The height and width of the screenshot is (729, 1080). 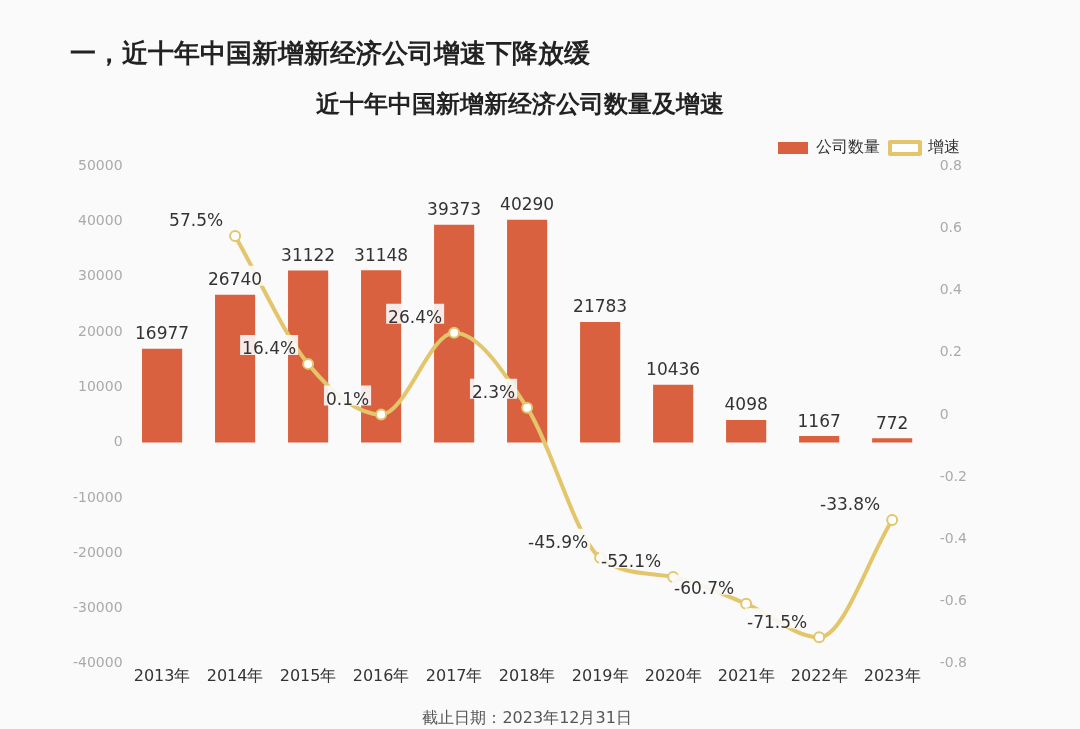 What do you see at coordinates (777, 621) in the screenshot?
I see `data-label: -71.5%` at bounding box center [777, 621].